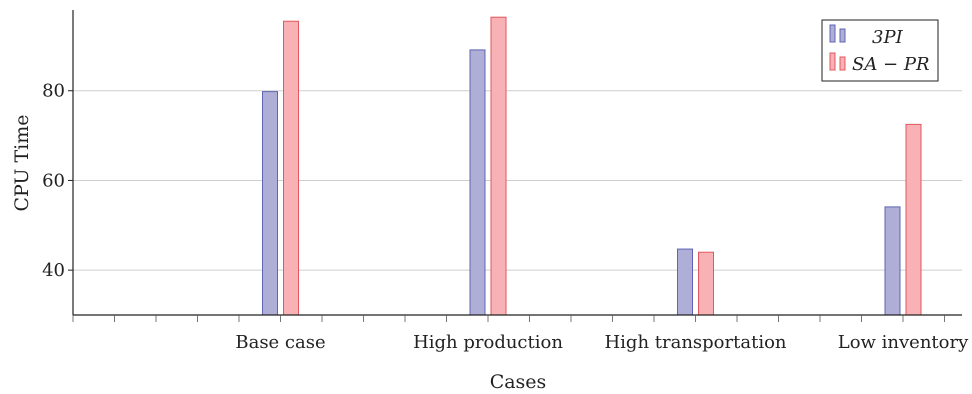 The height and width of the screenshot is (394, 972). I want to click on y-tick-label: 40, so click(53, 270).